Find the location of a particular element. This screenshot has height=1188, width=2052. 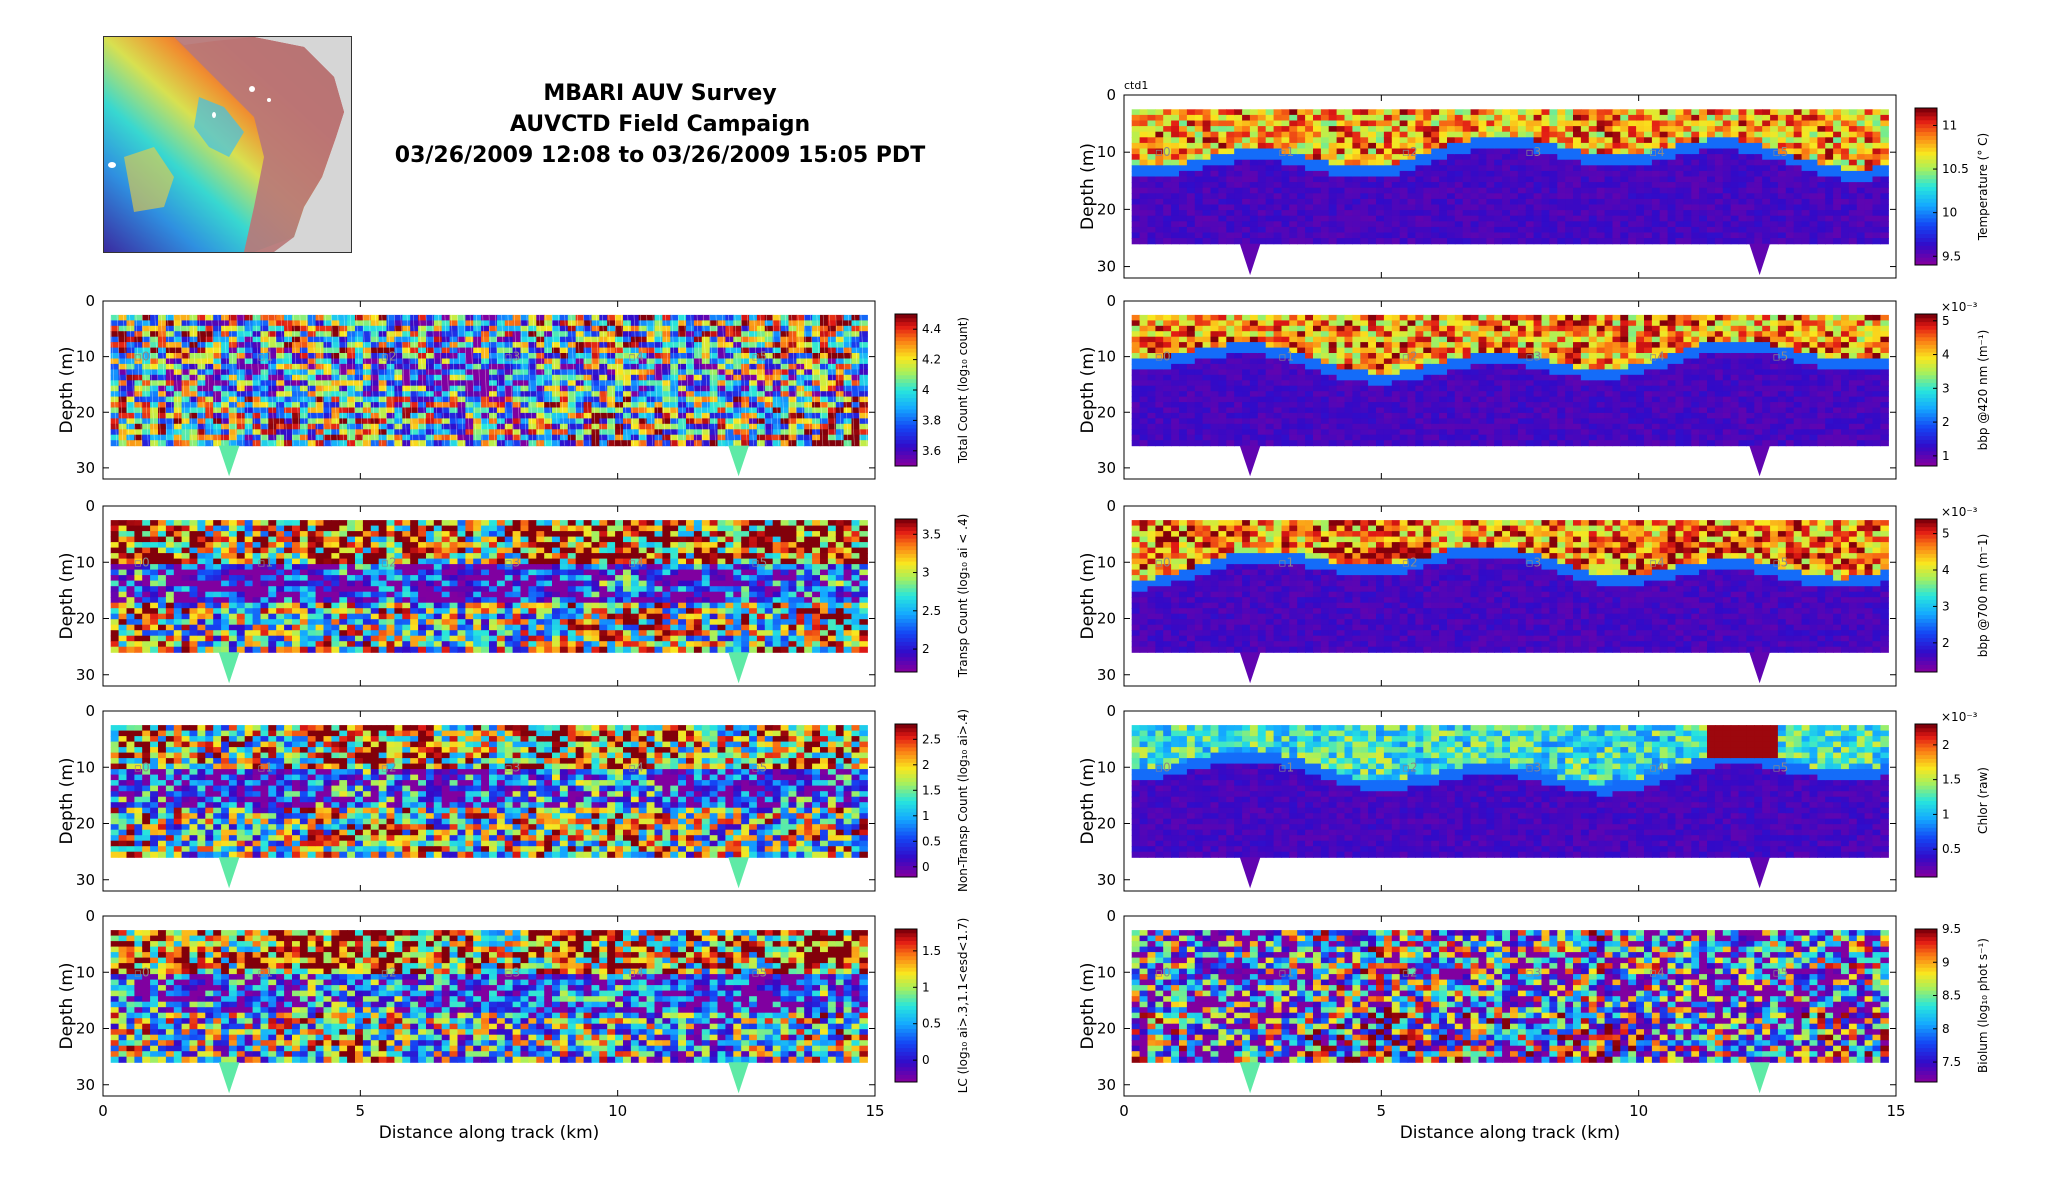

colorbar-tick-label: 4.2 is located at coordinates (931, 360).